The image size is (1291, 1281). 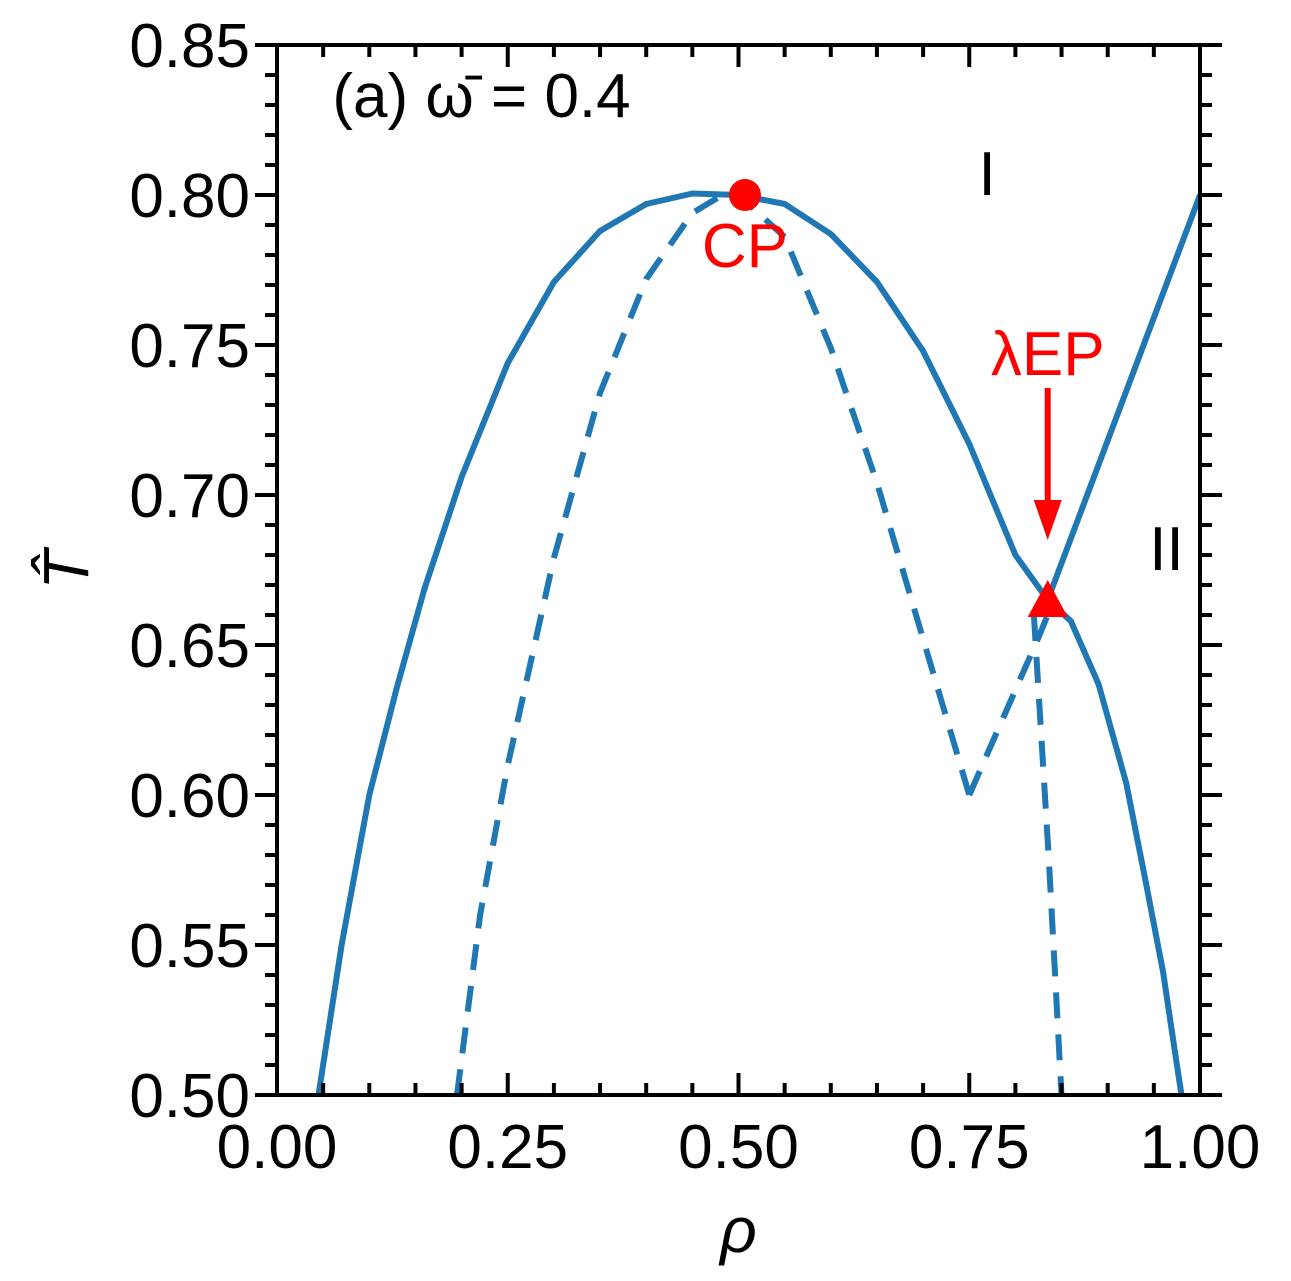 I want to click on lambda-ep-label: λEP, so click(x=1048, y=354).